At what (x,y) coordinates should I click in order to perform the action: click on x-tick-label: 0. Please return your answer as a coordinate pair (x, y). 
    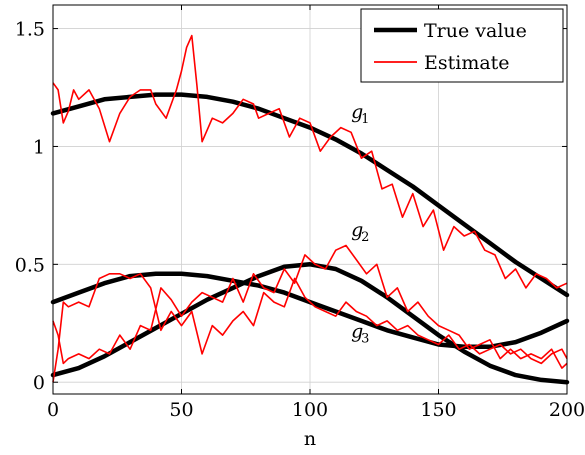
    Looking at the image, I should click on (53, 410).